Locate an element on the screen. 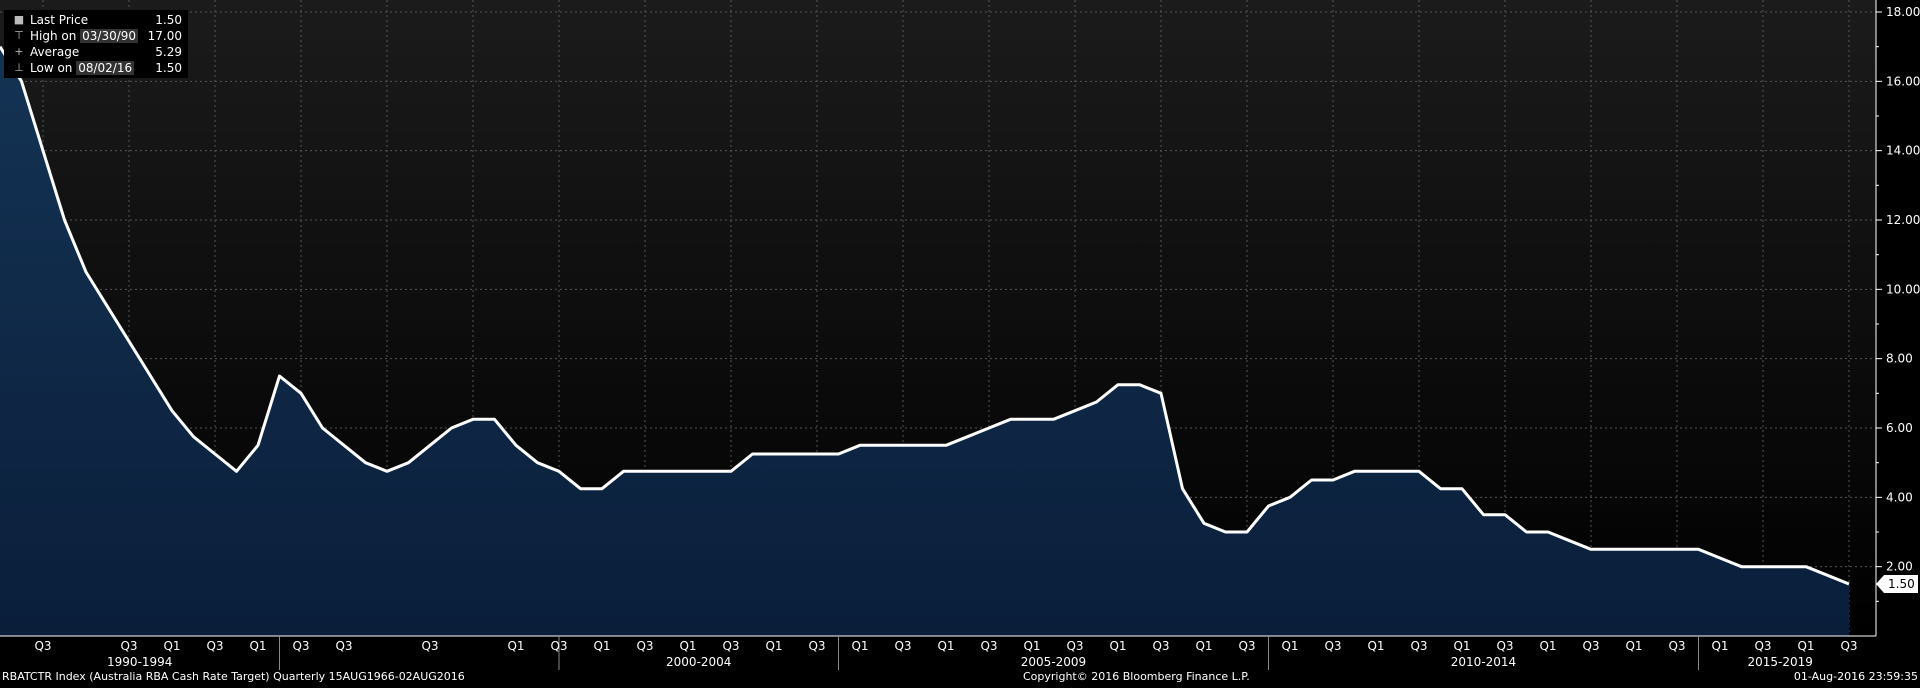 The width and height of the screenshot is (1920, 688). legend-date: 08/02/16 is located at coordinates (105, 68).